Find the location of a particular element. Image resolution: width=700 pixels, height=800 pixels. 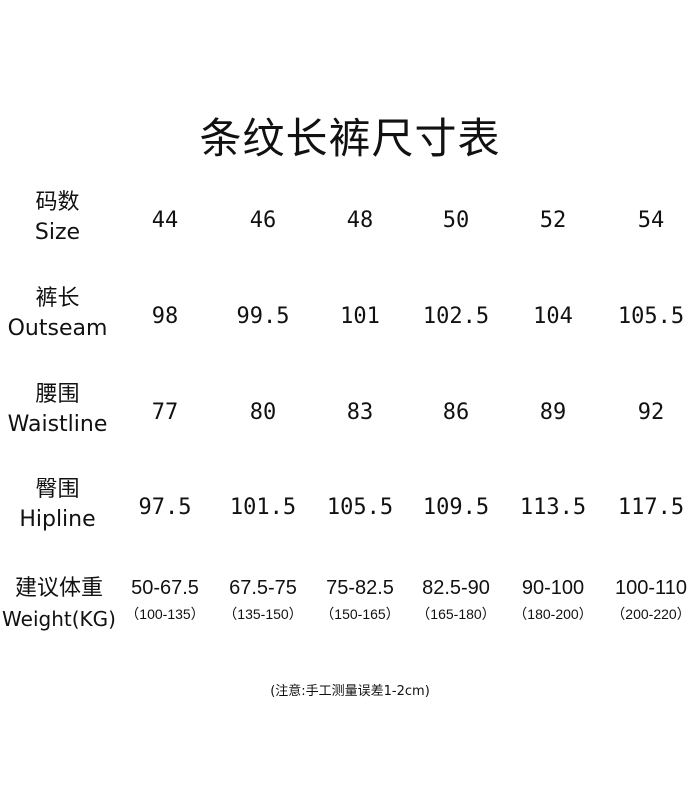

weight-cell: 82.5-90 （165-180） is located at coordinates (456, 600).